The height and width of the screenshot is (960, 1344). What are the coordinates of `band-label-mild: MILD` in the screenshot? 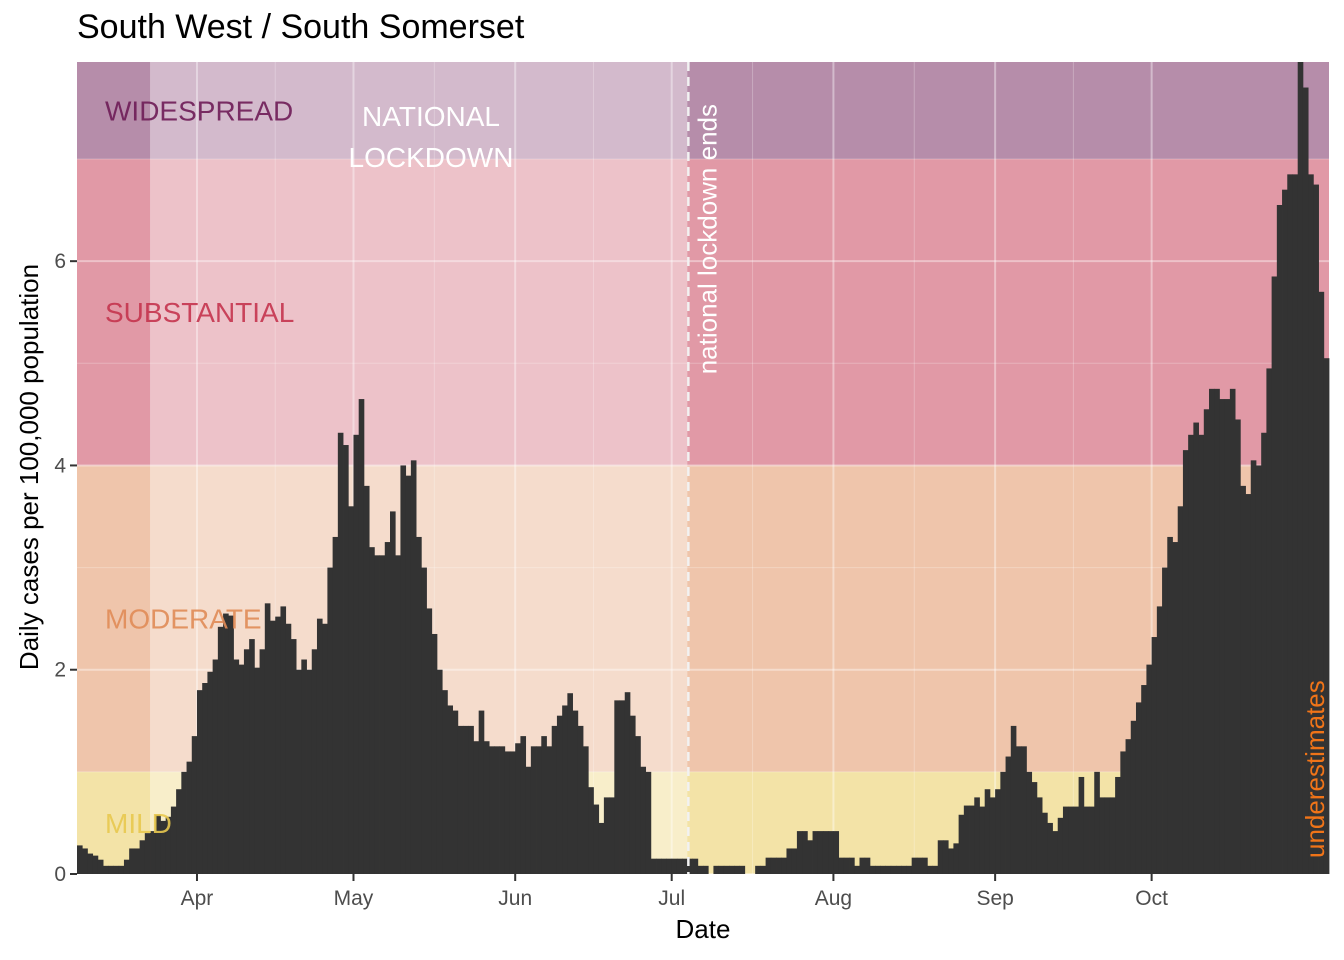 It's located at (138, 823).